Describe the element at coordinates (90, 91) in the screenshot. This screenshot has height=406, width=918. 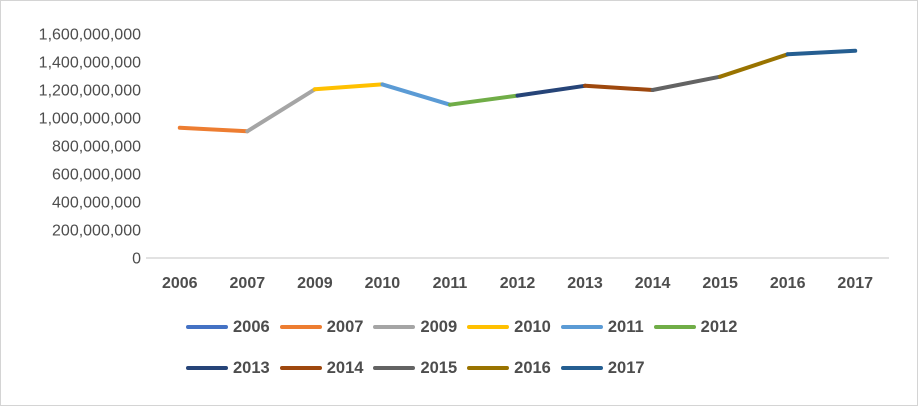
I see `y-axis-tick-label: 1,200,000,000` at that location.